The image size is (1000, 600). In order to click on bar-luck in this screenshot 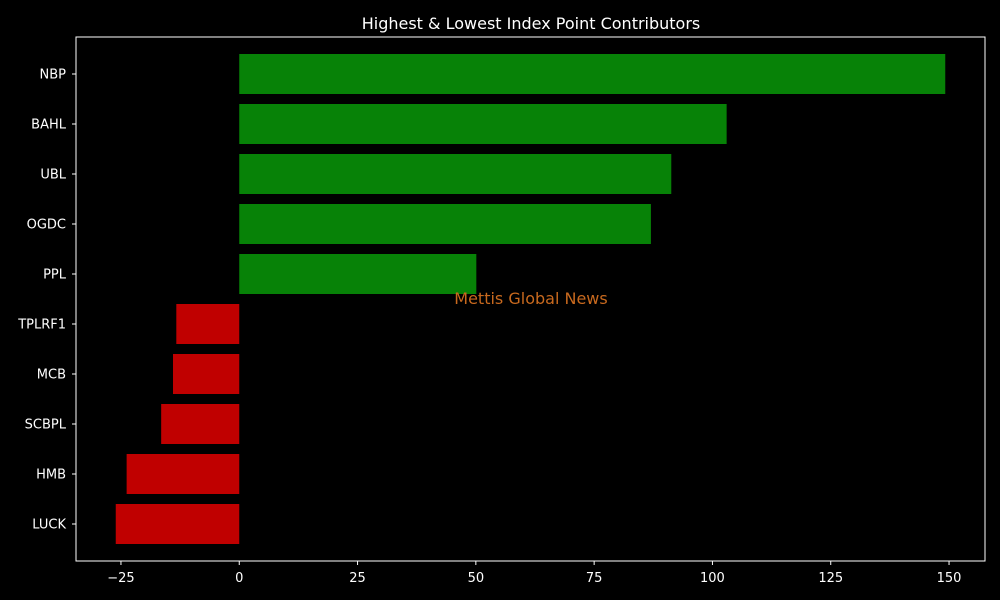, I will do `click(177, 524)`.